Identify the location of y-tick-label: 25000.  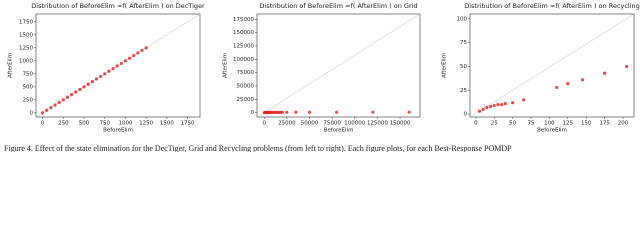
(246, 100).